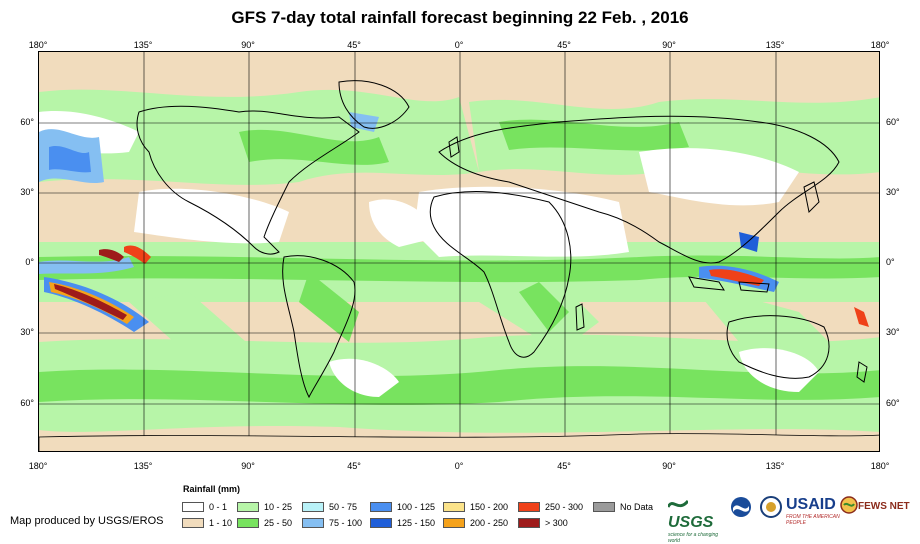  What do you see at coordinates (678, 503) in the screenshot?
I see `usgs-wave-icon` at bounding box center [678, 503].